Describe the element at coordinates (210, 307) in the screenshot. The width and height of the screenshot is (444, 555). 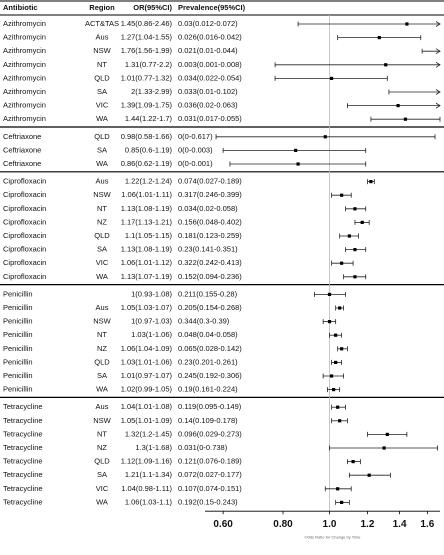
I see `prevalence-label: 0.205(0.154-0.268)` at that location.